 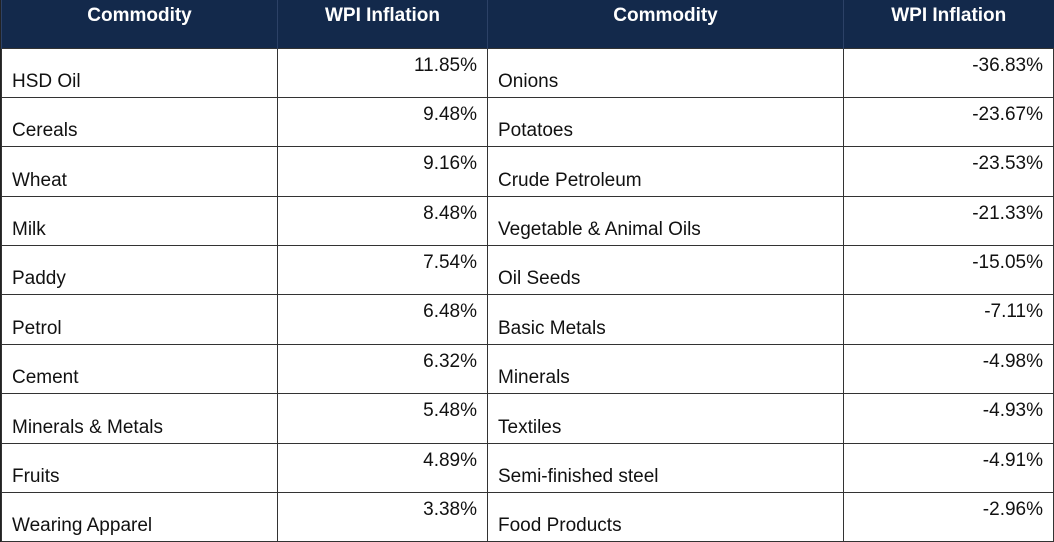 What do you see at coordinates (665, 517) in the screenshot?
I see `commodity-cell: Food Products` at bounding box center [665, 517].